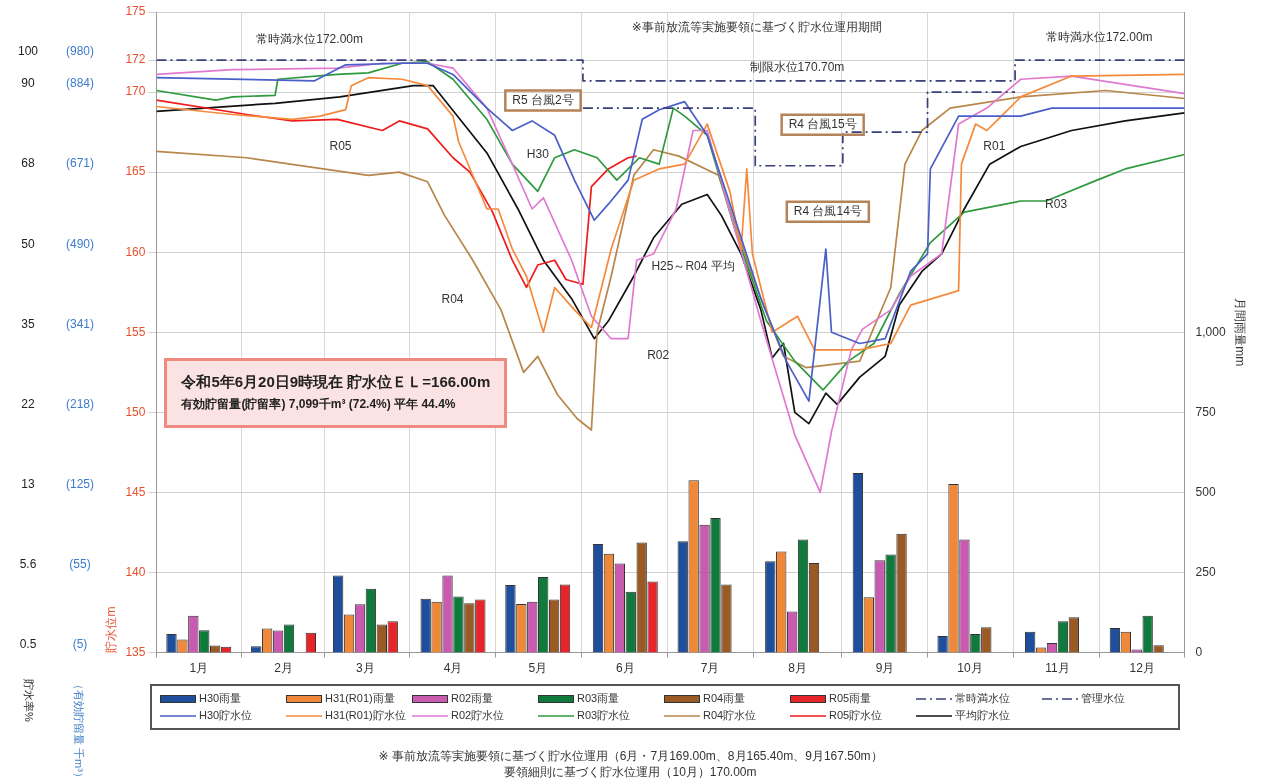  I want to click on text: (671), so click(80, 163).